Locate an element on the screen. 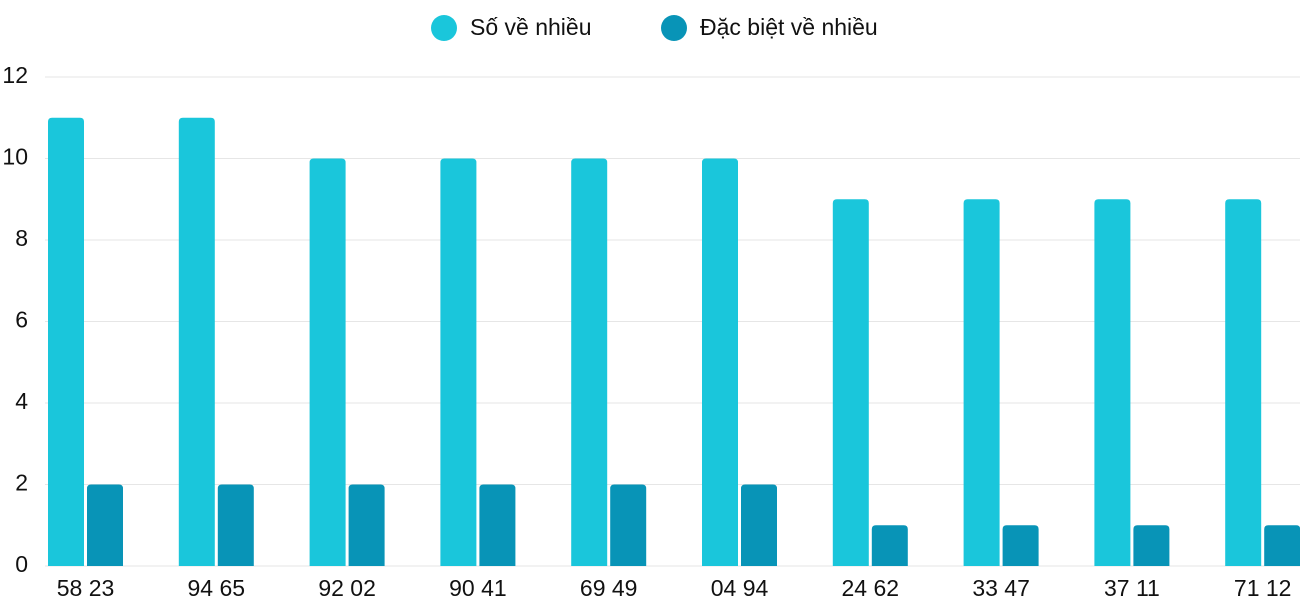 The height and width of the screenshot is (600, 1300). x-tick-label: 92 02 is located at coordinates (347, 587).